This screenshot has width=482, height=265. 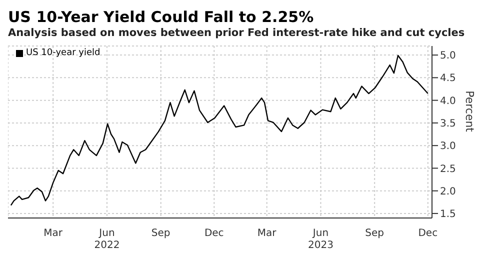 What do you see at coordinates (448, 56) in the screenshot?
I see `y-tick-label: 5.0` at bounding box center [448, 56].